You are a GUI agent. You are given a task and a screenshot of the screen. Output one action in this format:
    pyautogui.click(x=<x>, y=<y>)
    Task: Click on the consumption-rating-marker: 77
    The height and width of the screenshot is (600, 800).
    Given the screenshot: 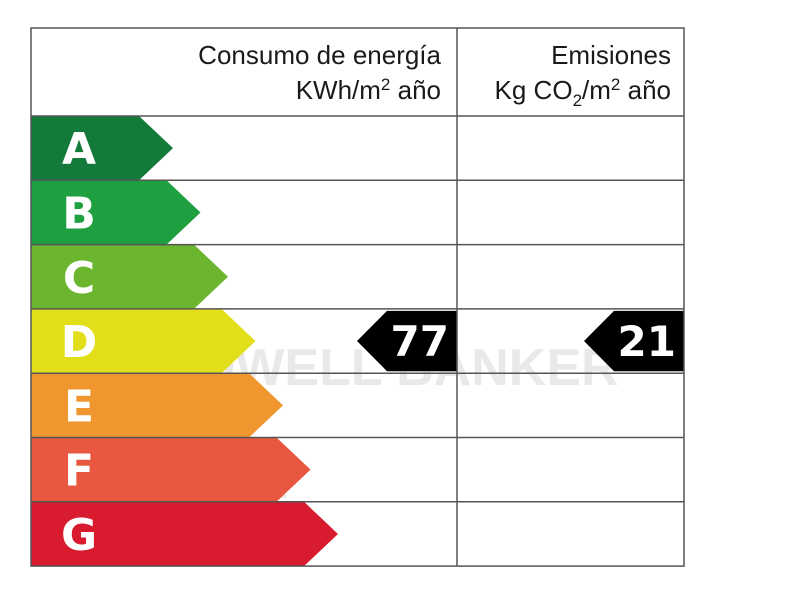 What is the action you would take?
    pyautogui.click(x=407, y=341)
    